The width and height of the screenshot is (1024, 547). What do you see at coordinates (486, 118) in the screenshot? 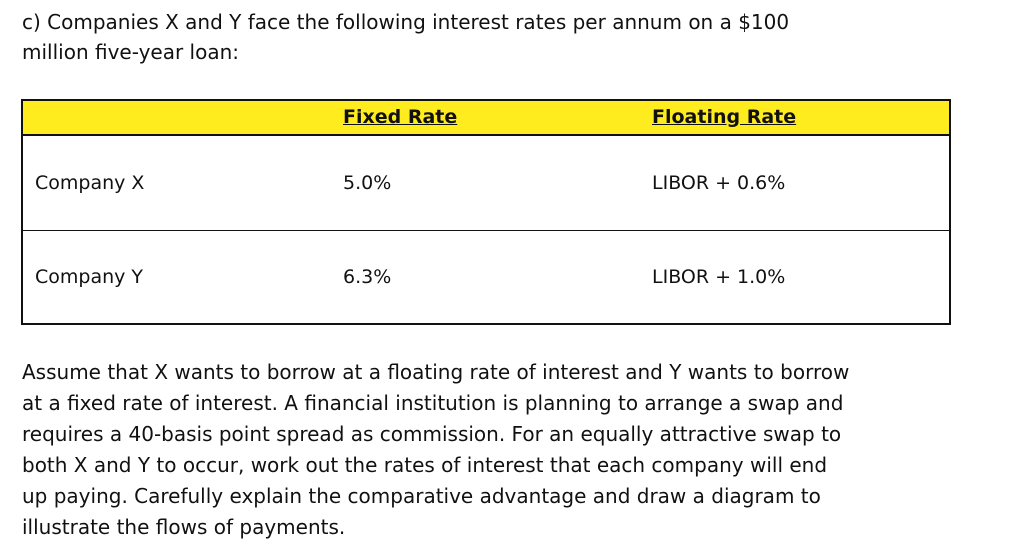
I see `header-row: Fixed Rate Floating Rate` at bounding box center [486, 118].